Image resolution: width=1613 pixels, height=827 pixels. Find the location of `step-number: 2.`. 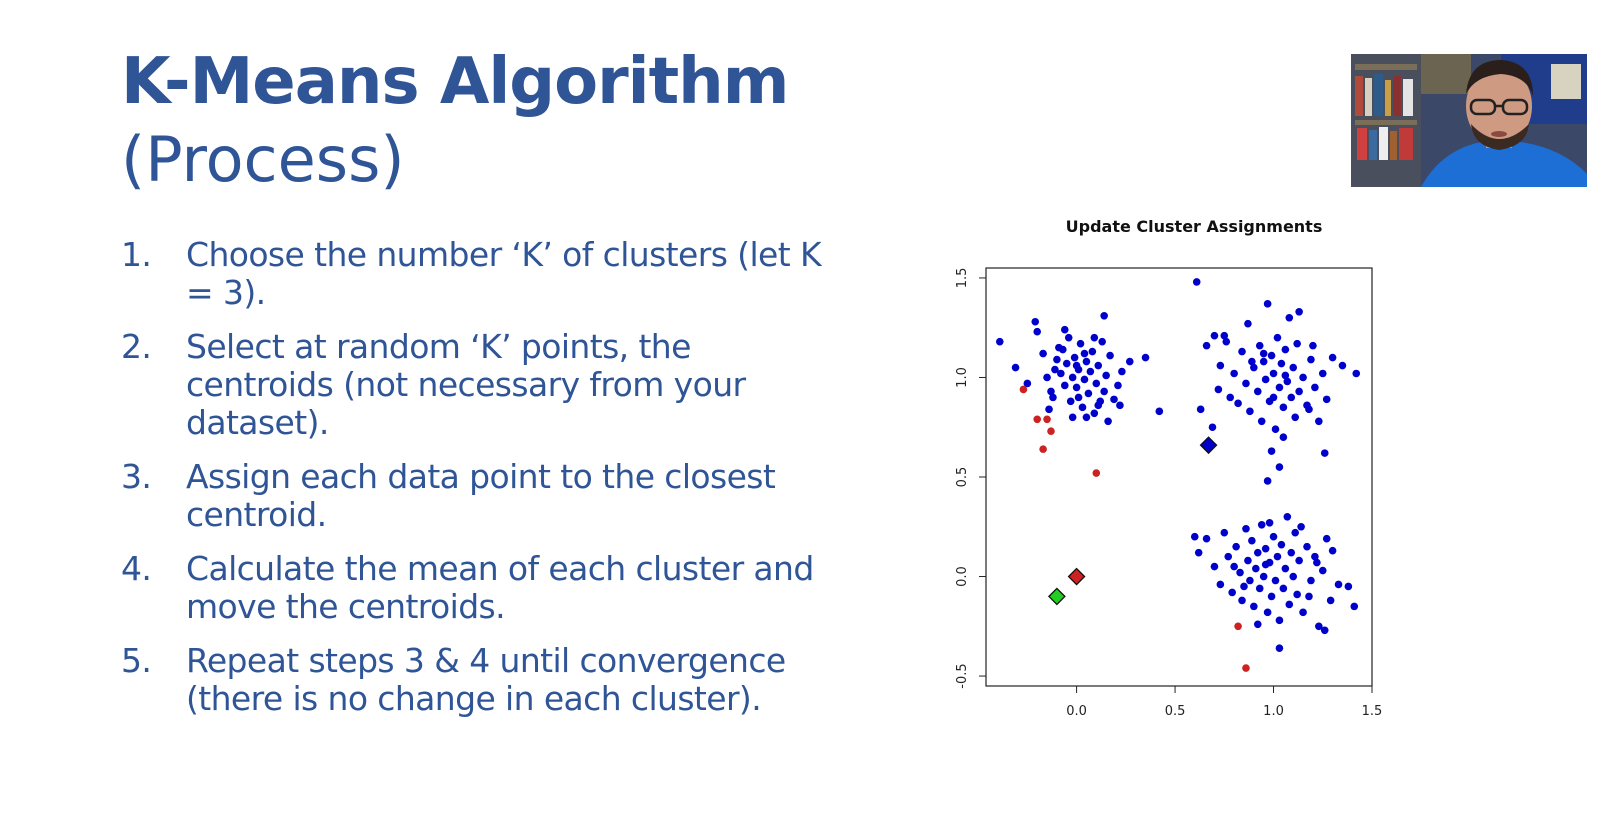

step-number: 2. is located at coordinates (136, 346).